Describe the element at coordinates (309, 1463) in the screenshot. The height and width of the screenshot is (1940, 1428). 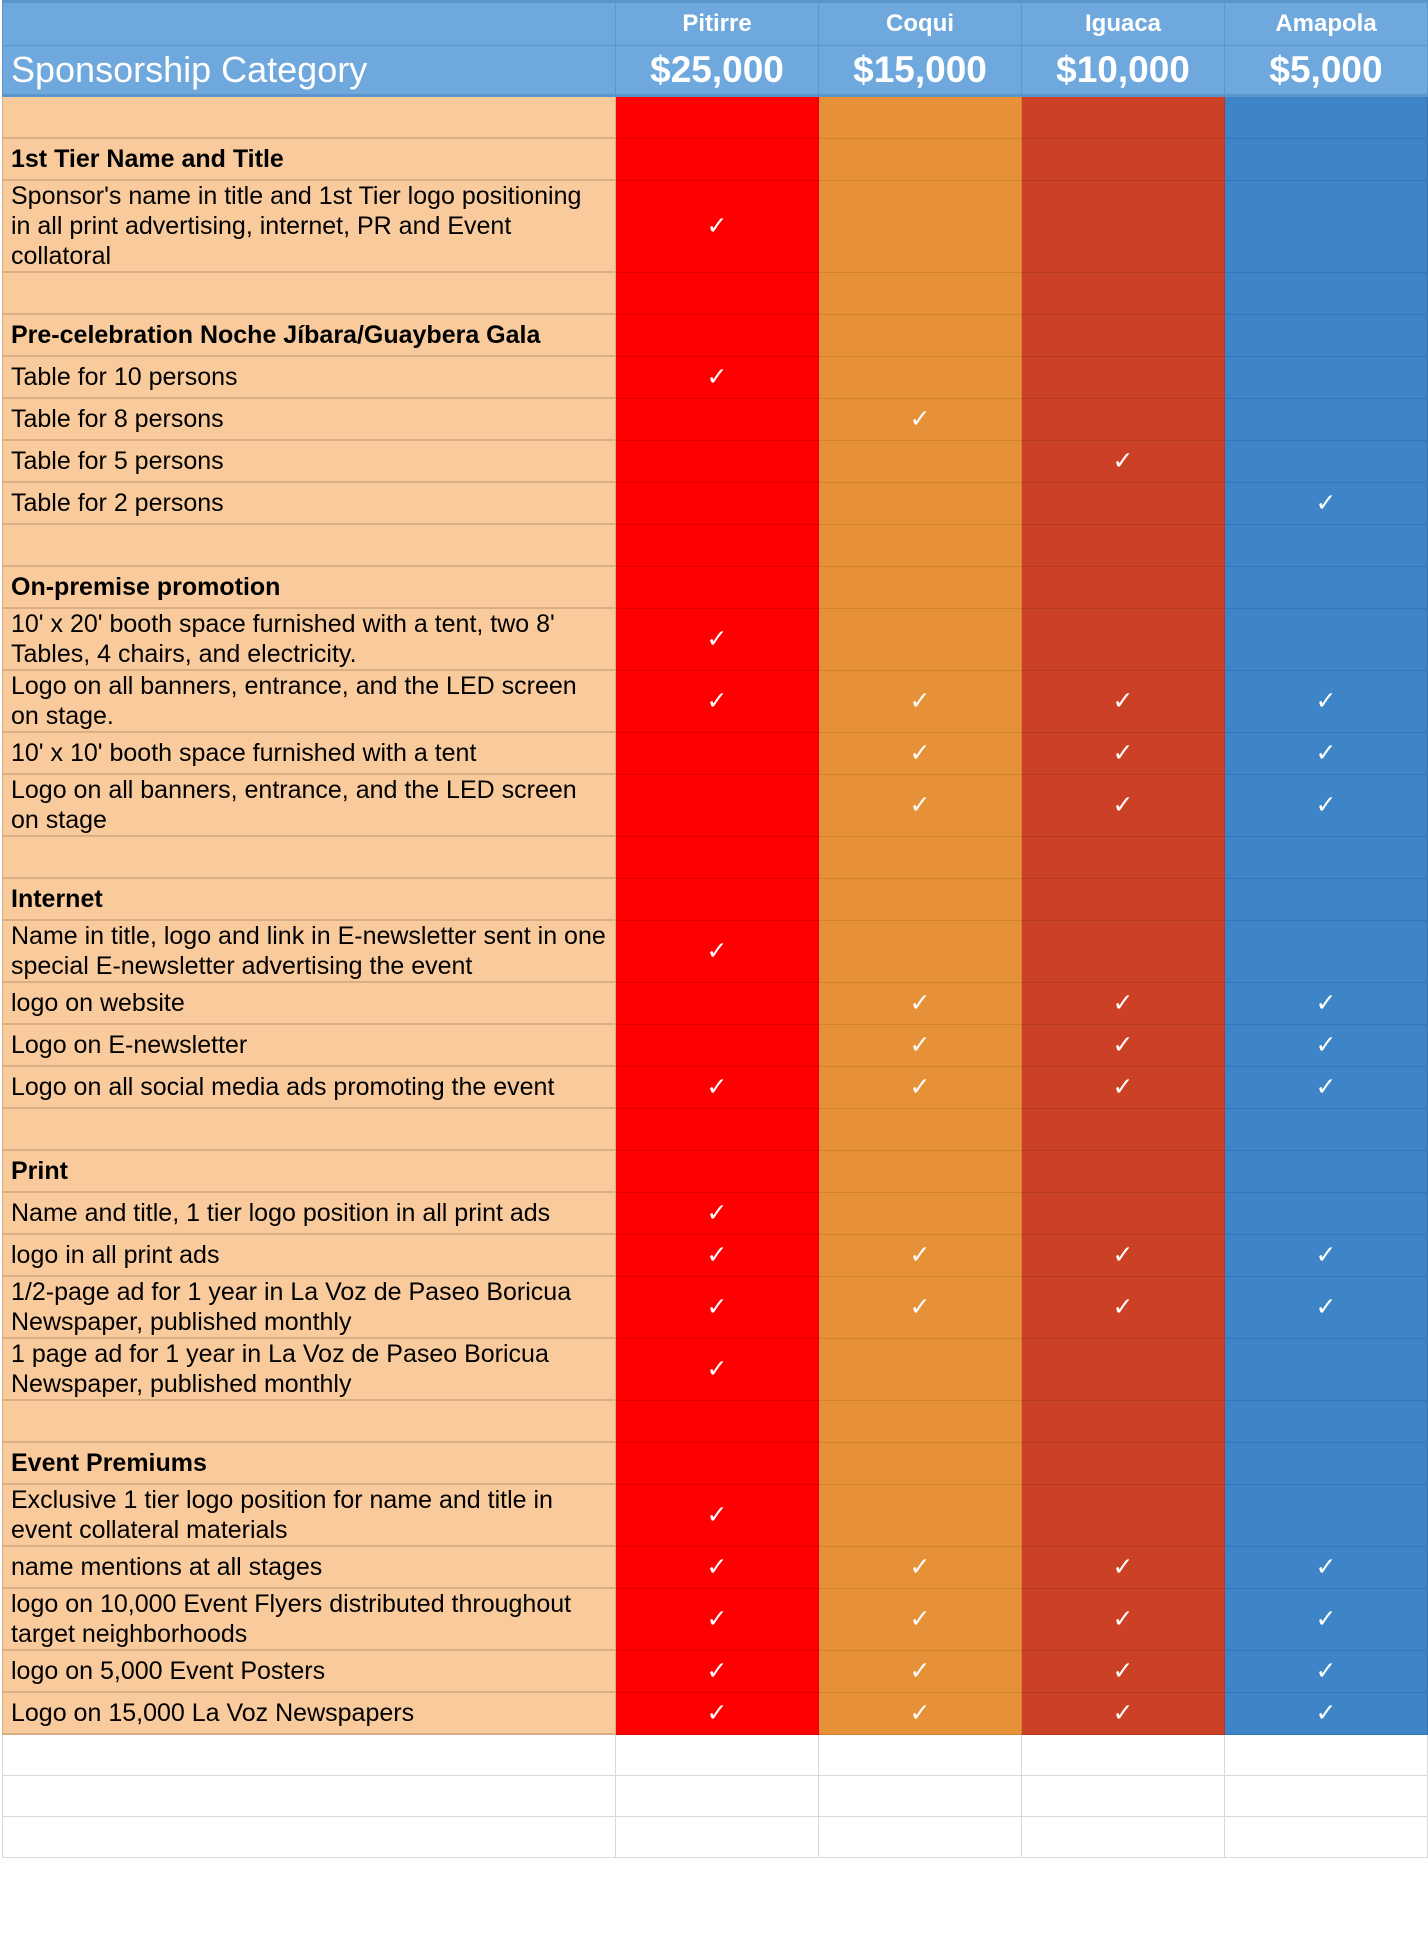
I see `section-title: Event Premiums` at that location.